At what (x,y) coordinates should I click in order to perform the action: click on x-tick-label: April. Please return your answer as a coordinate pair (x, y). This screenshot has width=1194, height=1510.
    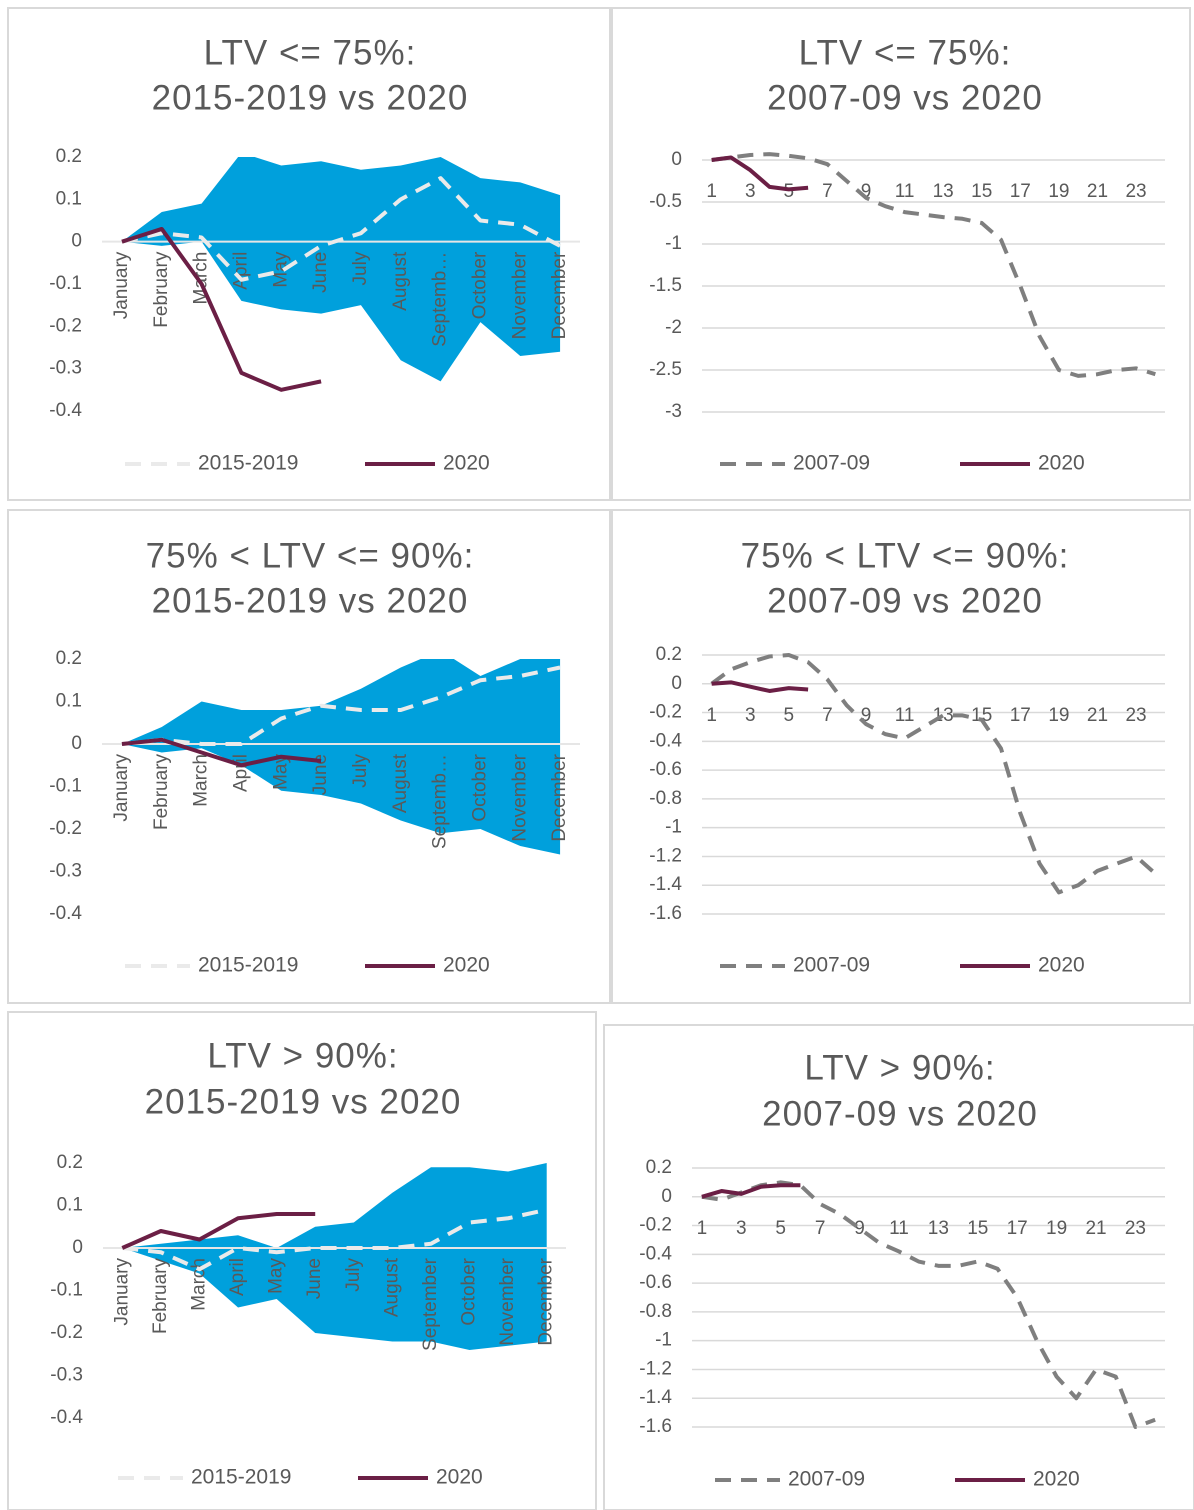
    Looking at the image, I should click on (240, 271).